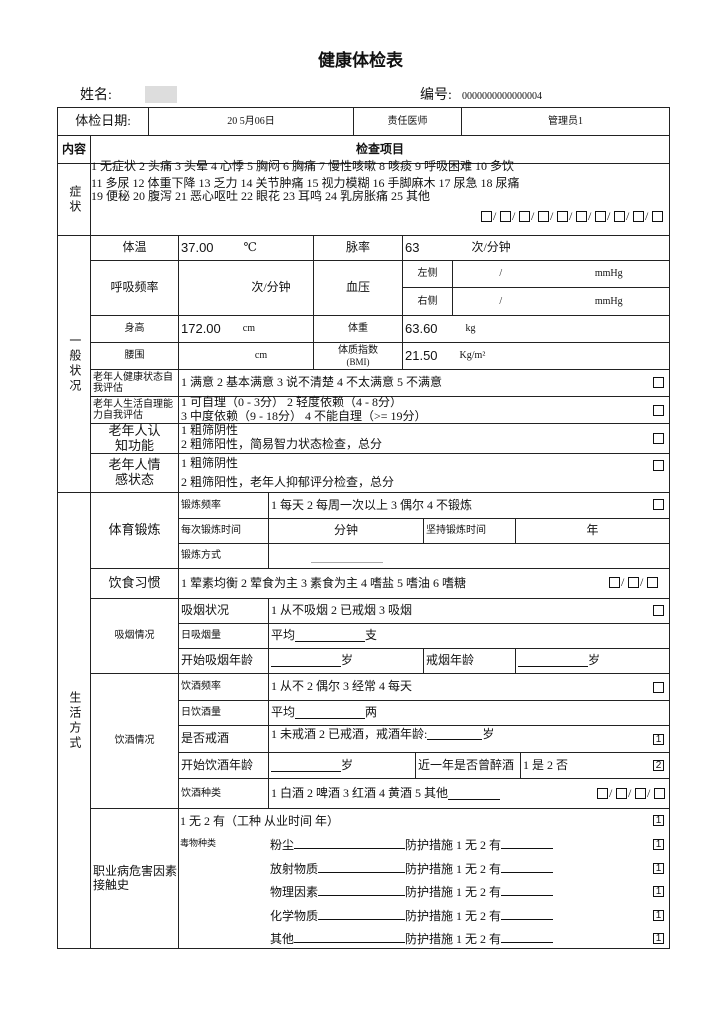 This screenshot has height=1026, width=727. I want to click on emotion-checkbox, so click(658, 465).